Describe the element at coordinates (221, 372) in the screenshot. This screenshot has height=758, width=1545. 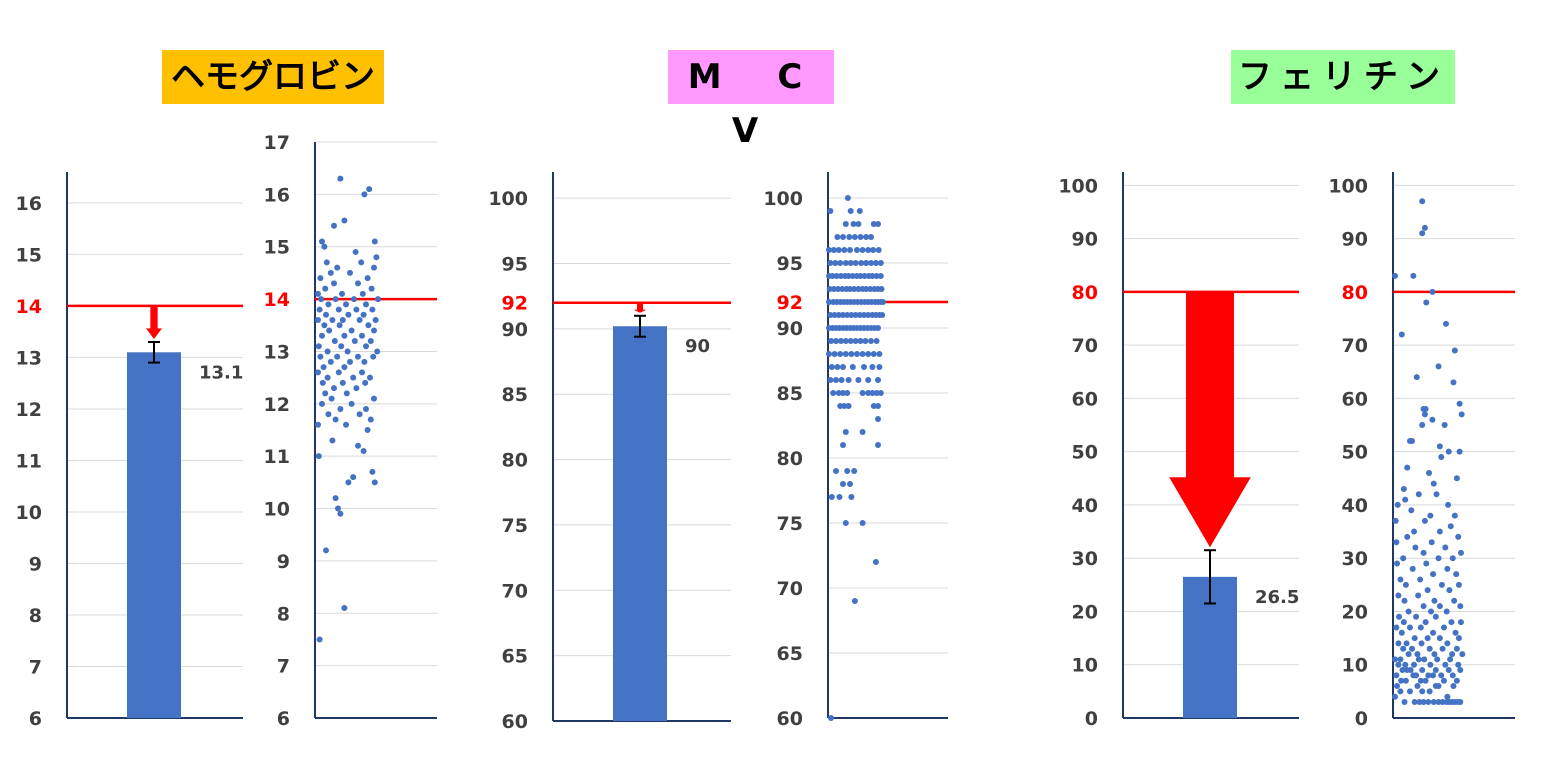
I see `bar-value-label: 13.1` at that location.